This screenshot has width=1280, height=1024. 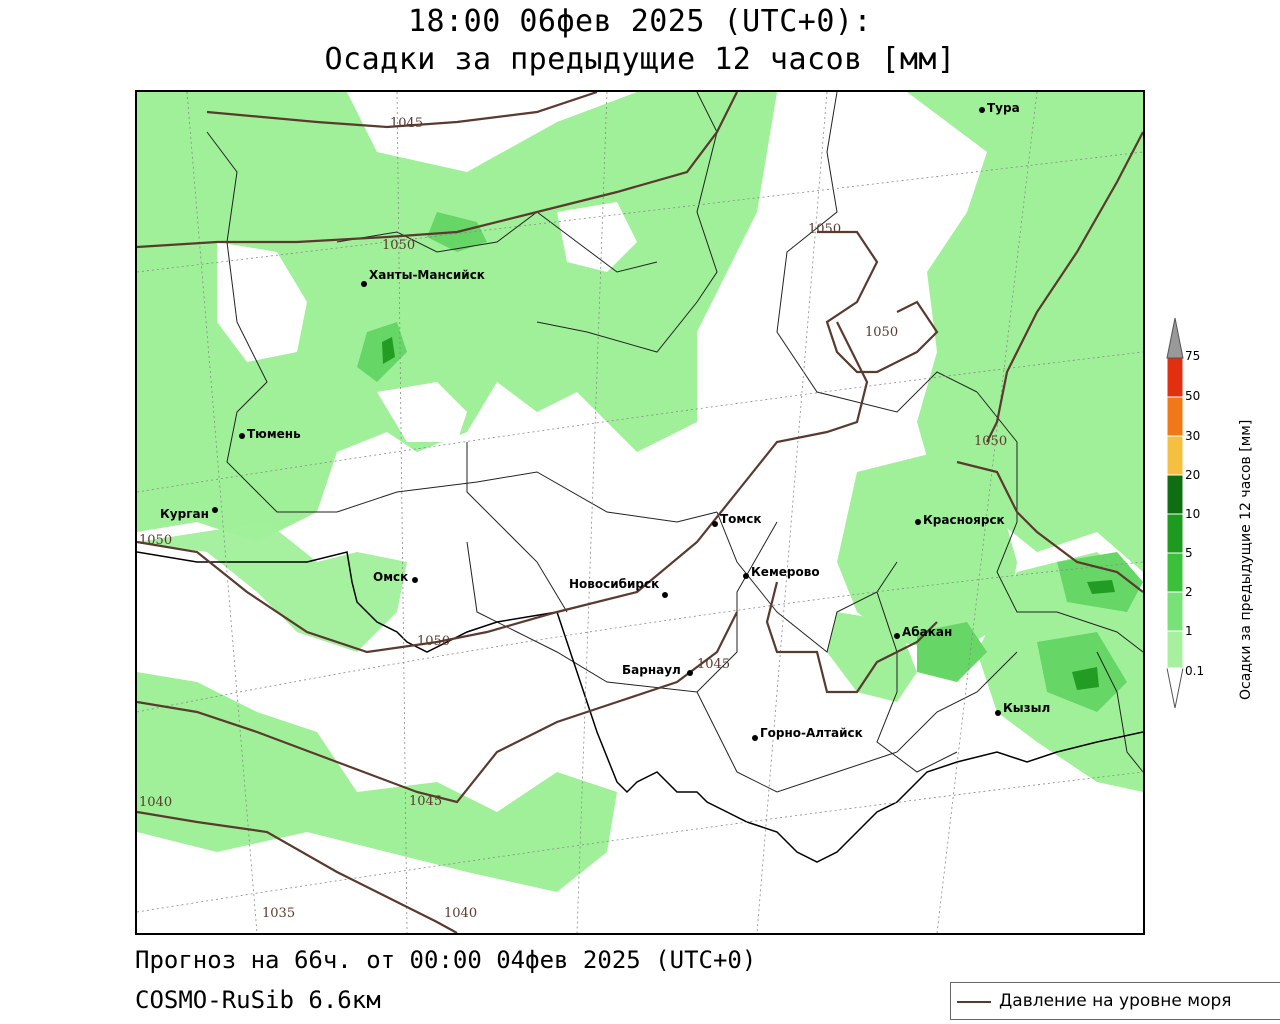 What do you see at coordinates (1246, 559) in the screenshot?
I see `colorbar-title: Осадки за предыдущие 12 часов [мм]` at bounding box center [1246, 559].